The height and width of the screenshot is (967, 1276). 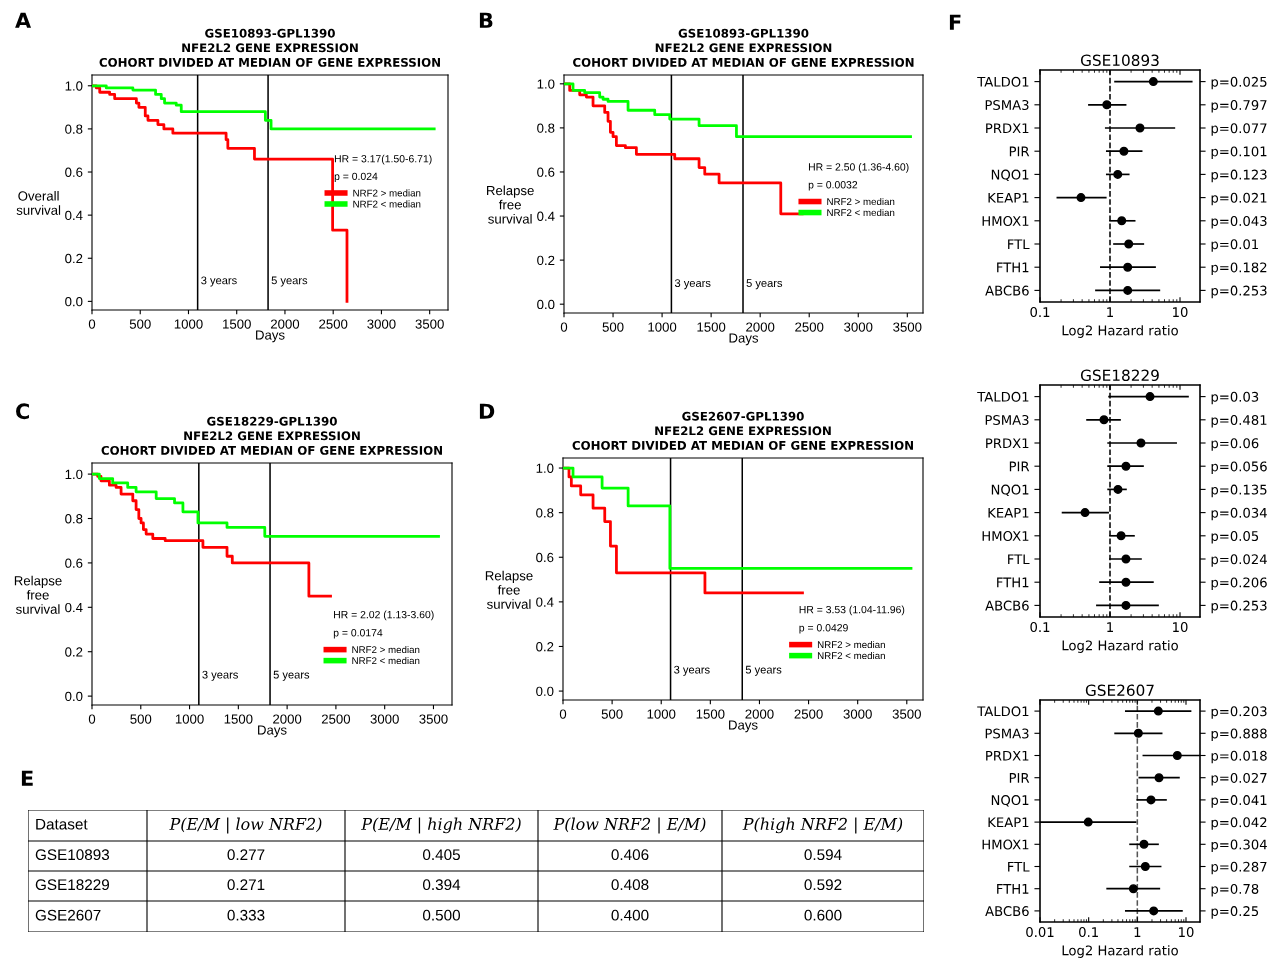 What do you see at coordinates (1119, 375) in the screenshot?
I see `chart-title: GSE18229` at bounding box center [1119, 375].